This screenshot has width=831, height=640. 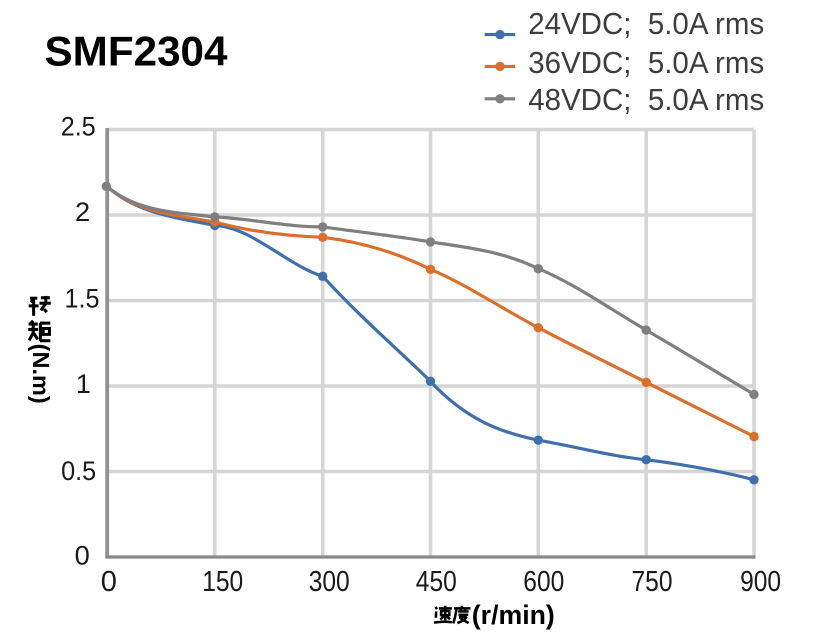 What do you see at coordinates (136, 50) in the screenshot?
I see `svg-text: SMF2304` at bounding box center [136, 50].